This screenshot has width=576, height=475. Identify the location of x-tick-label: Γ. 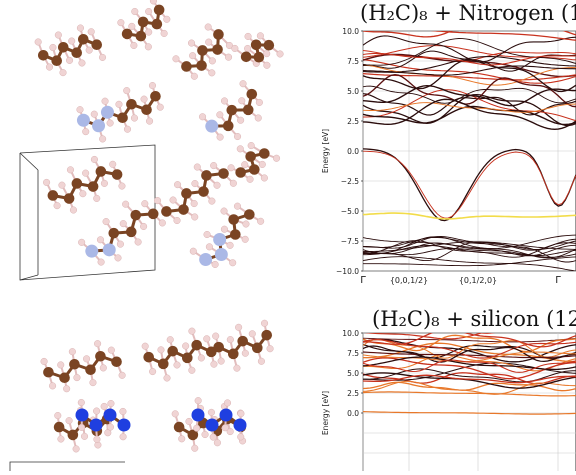
(363, 280).